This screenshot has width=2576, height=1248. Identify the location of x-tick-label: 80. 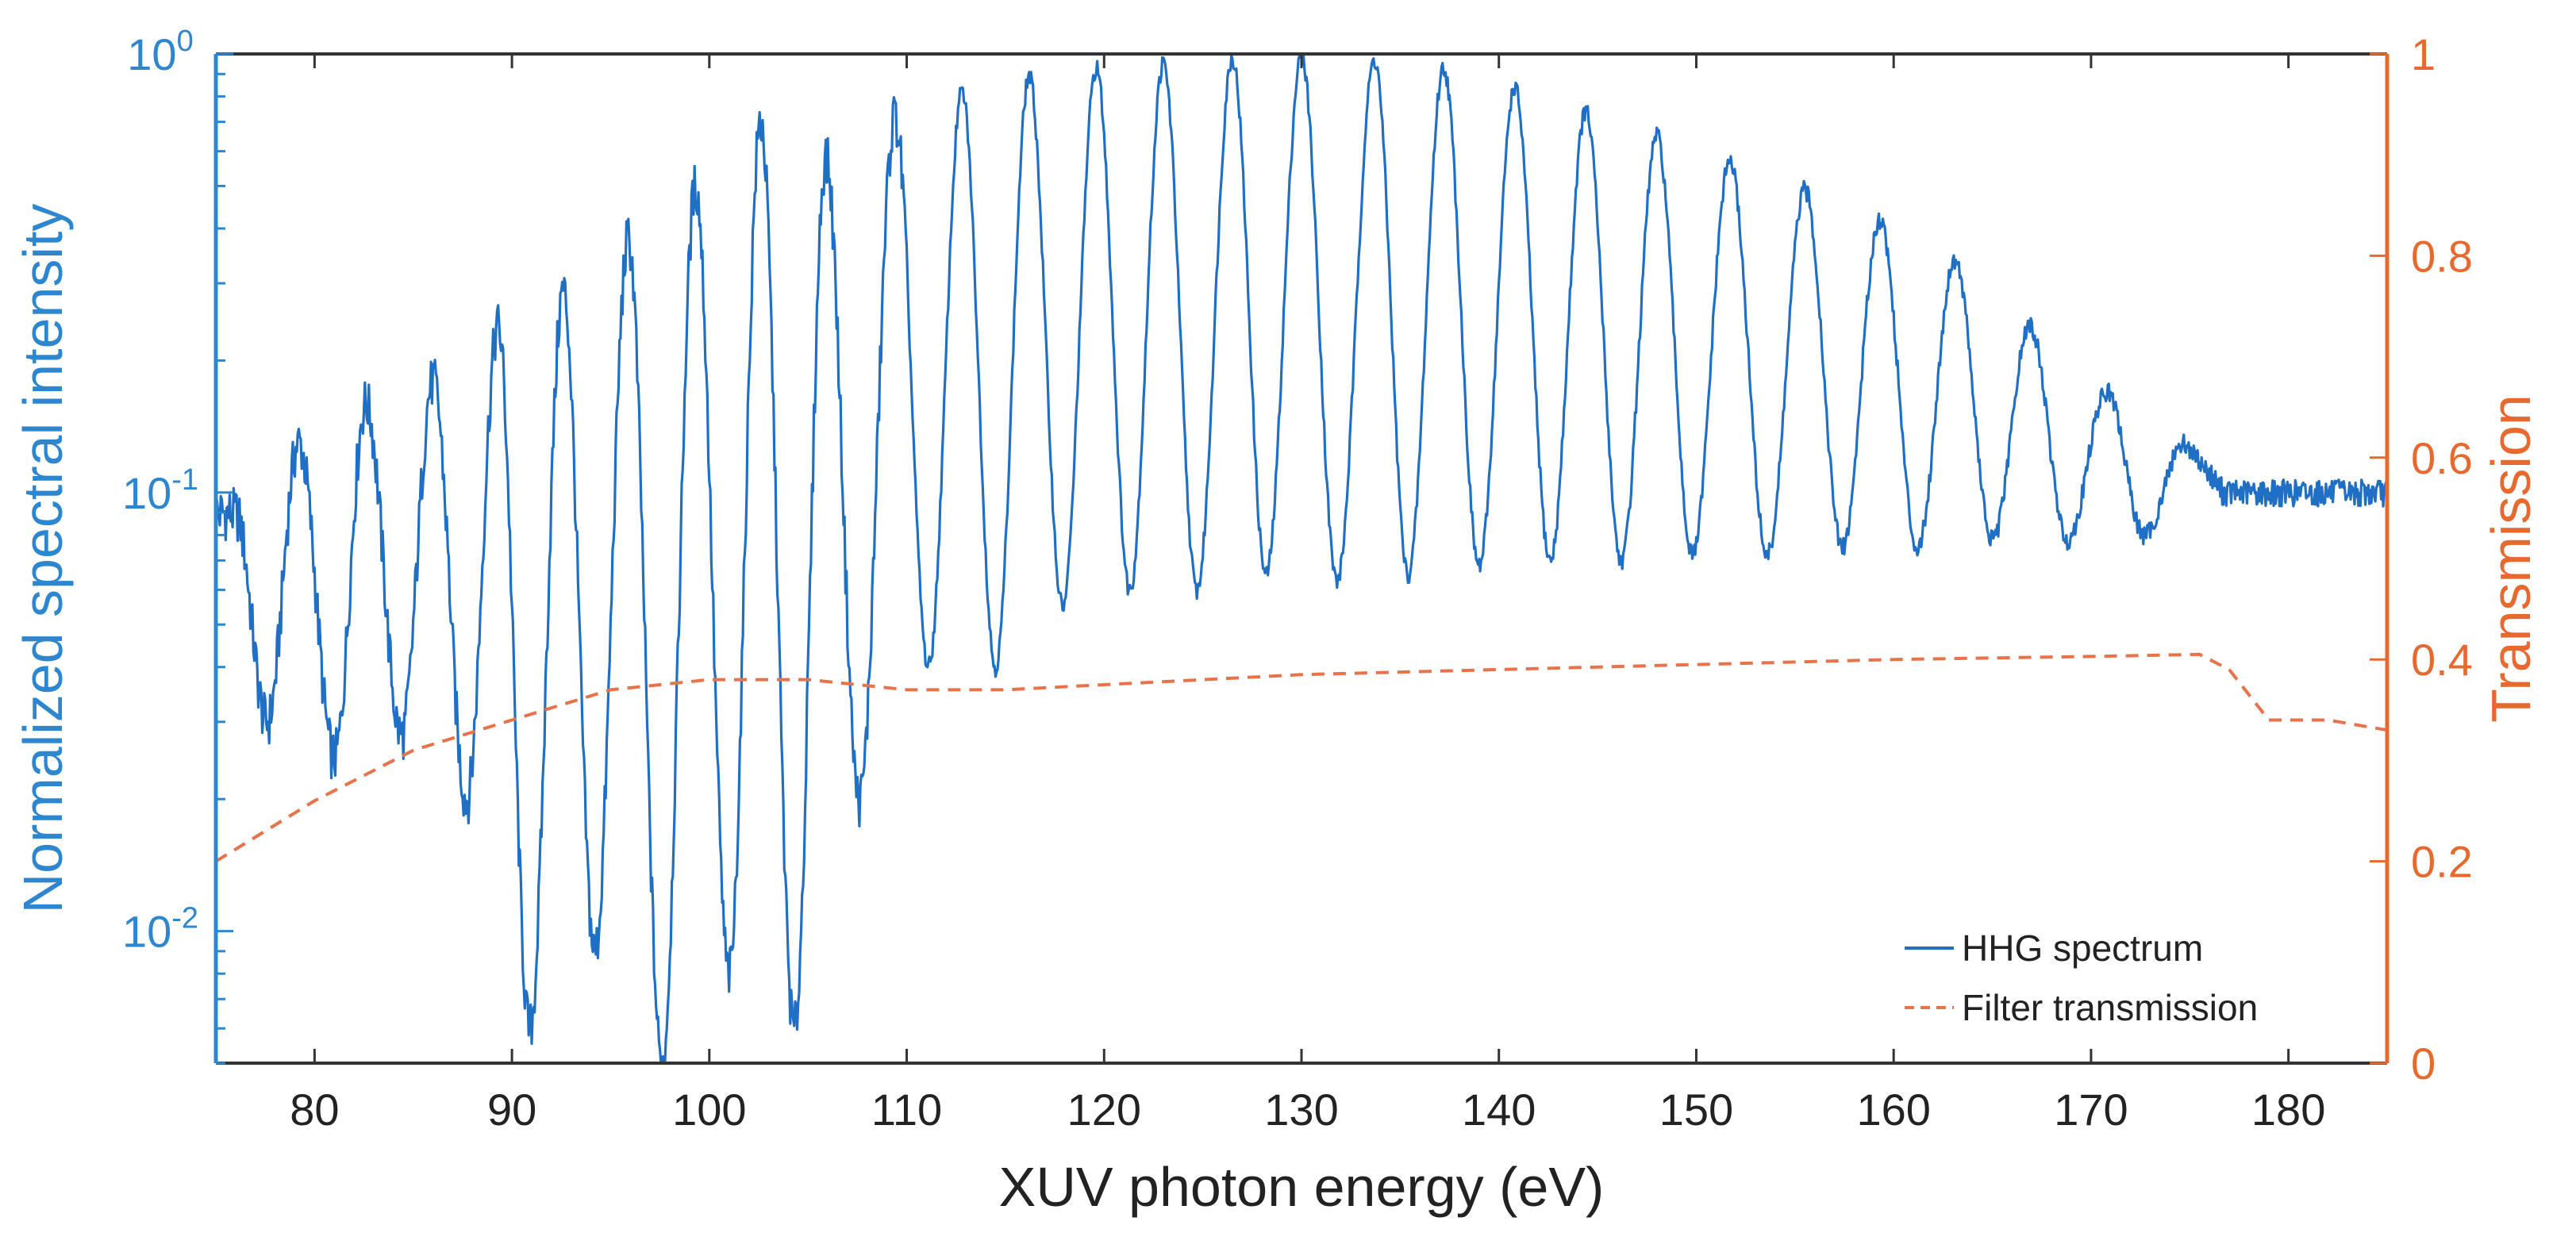
(314, 1110).